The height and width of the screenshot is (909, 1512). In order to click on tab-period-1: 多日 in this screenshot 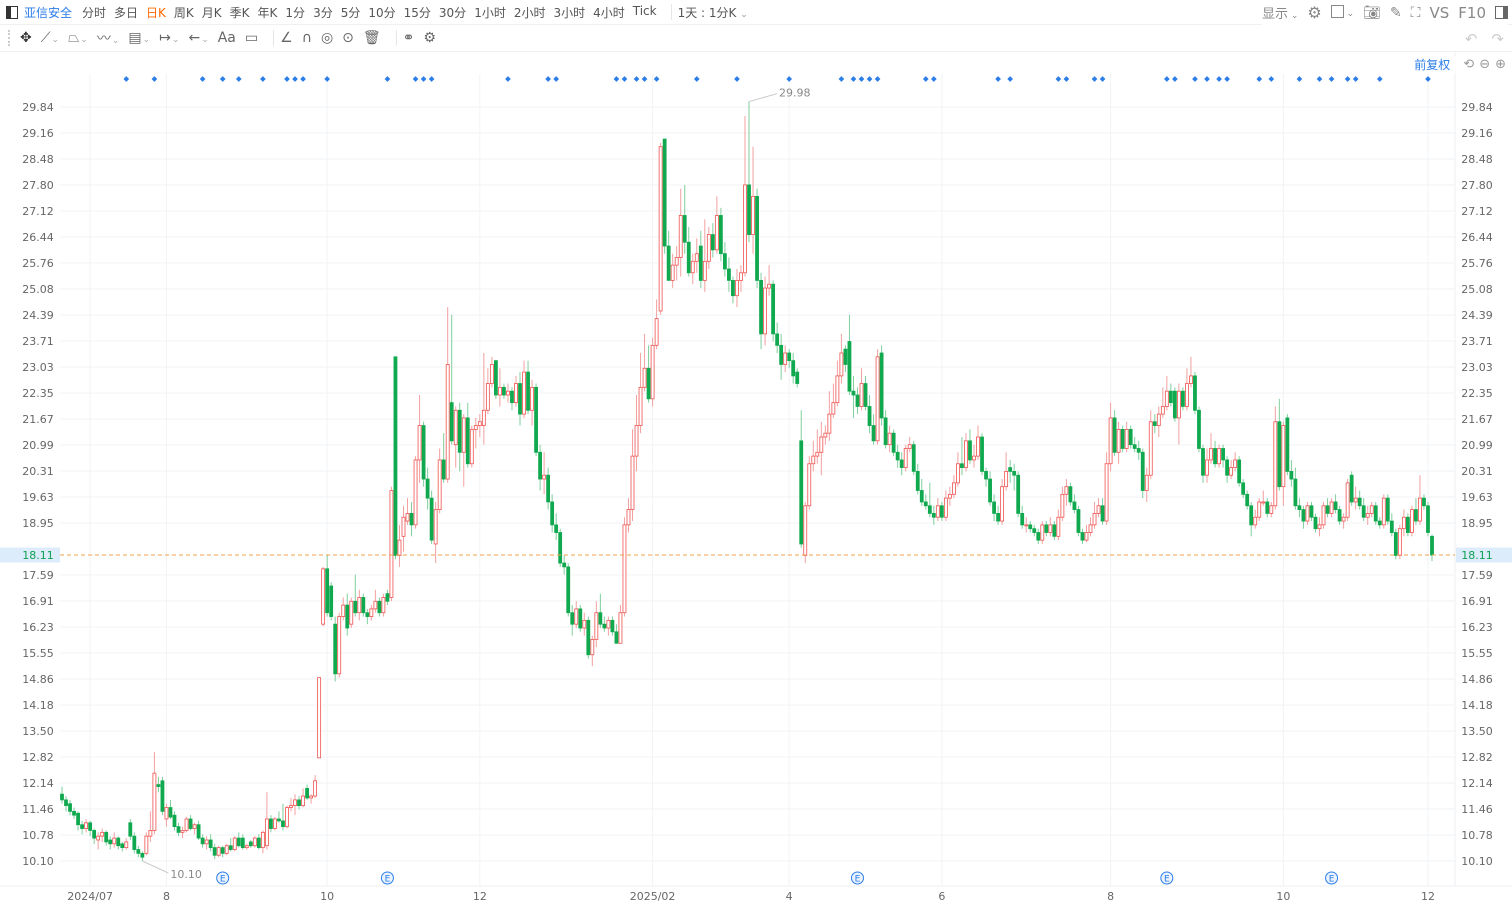, I will do `click(126, 12)`.